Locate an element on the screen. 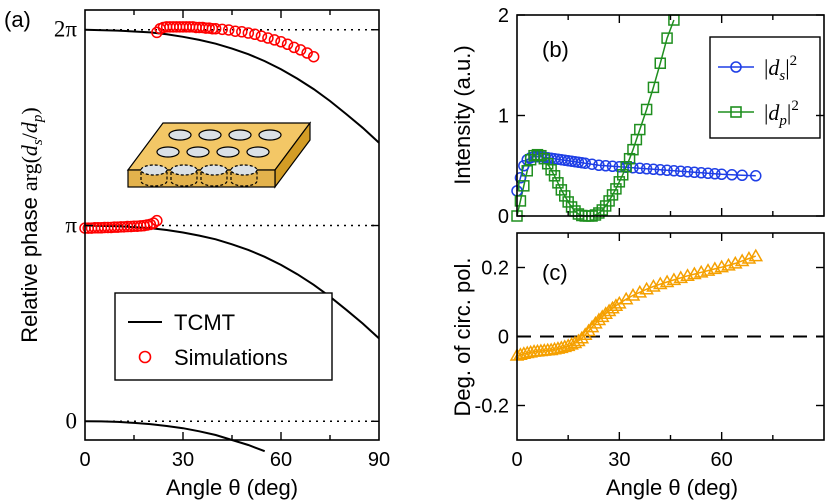  slab-inset is located at coordinates (219, 155).